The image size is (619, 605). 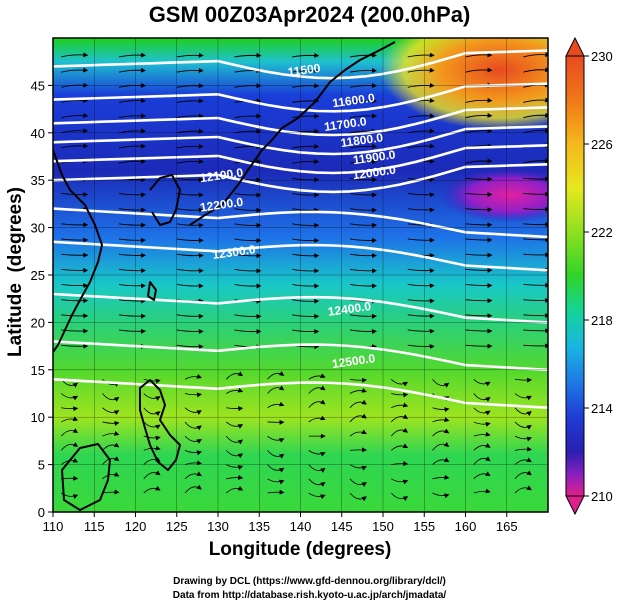 What do you see at coordinates (374, 172) in the screenshot?
I see `contour-label: 12000.0` at bounding box center [374, 172].